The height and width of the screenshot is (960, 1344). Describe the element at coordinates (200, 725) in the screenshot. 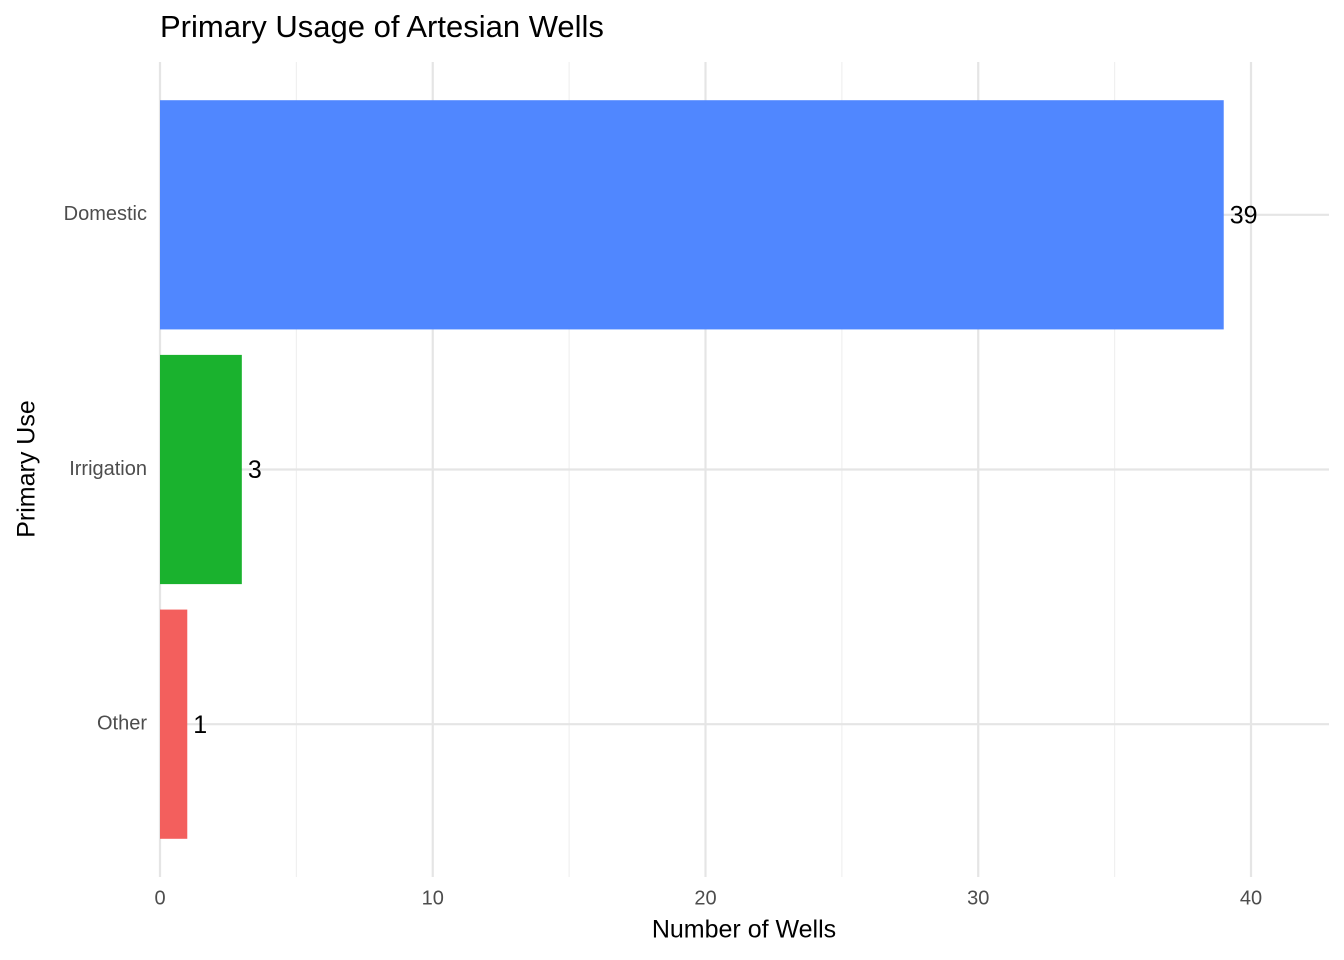

I see `value-label: 1` at that location.